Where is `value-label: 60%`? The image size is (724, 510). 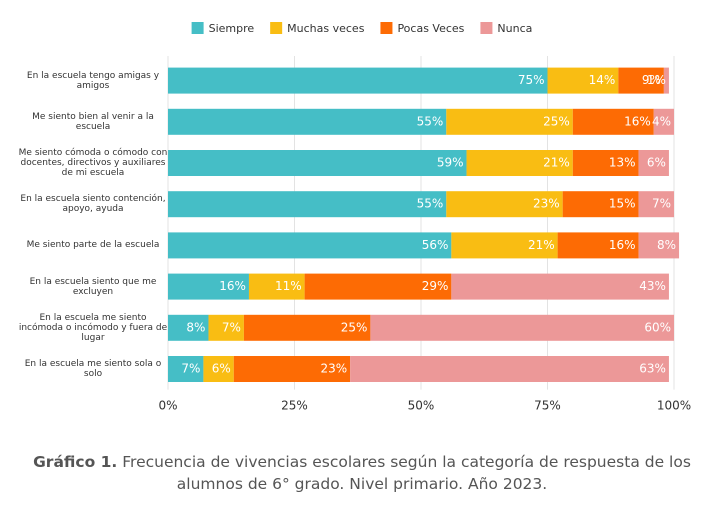 value-label: 60% is located at coordinates (657, 327).